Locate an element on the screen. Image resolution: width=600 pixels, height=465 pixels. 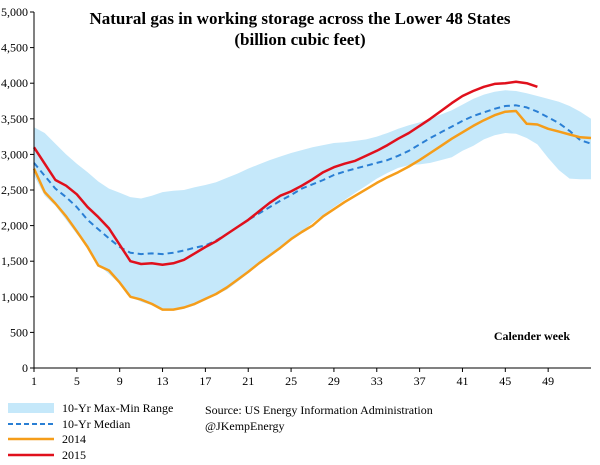
y-tick-label: 3,500 is located at coordinates (14, 119).